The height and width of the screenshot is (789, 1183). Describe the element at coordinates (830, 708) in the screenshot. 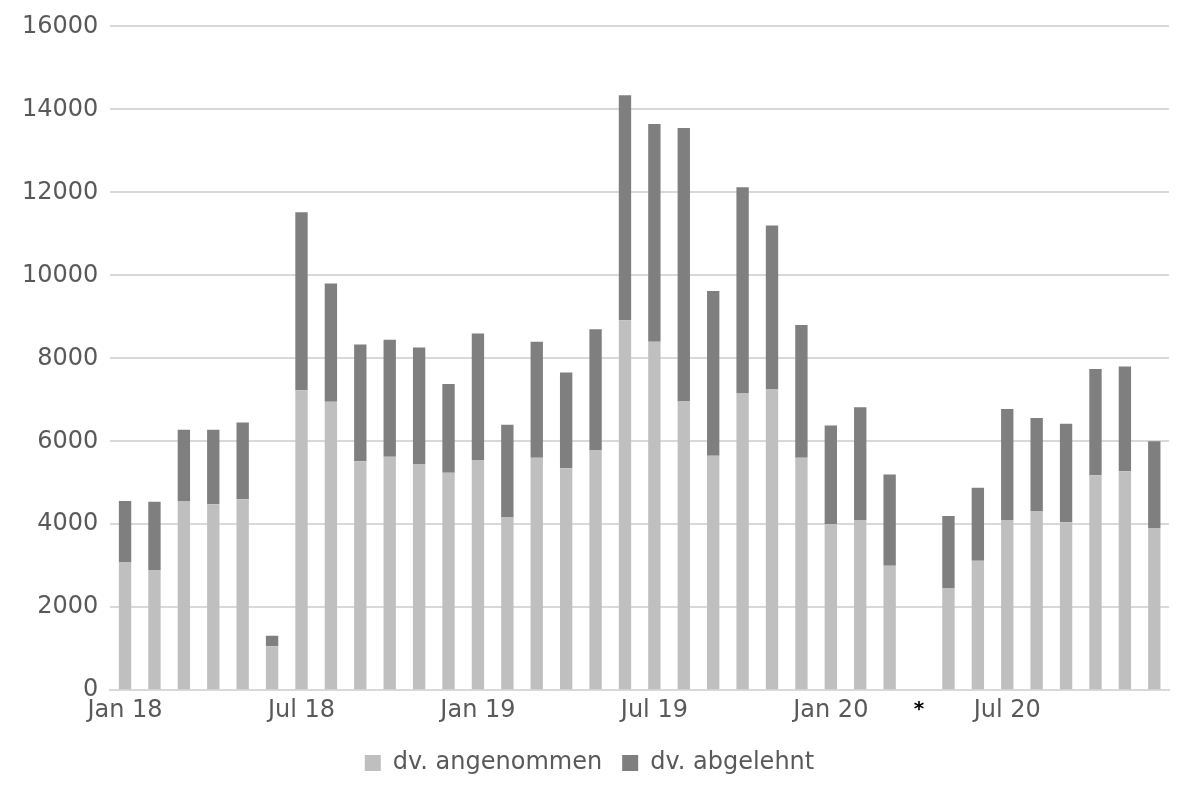

I see `x-tick-label: Jan 20` at that location.